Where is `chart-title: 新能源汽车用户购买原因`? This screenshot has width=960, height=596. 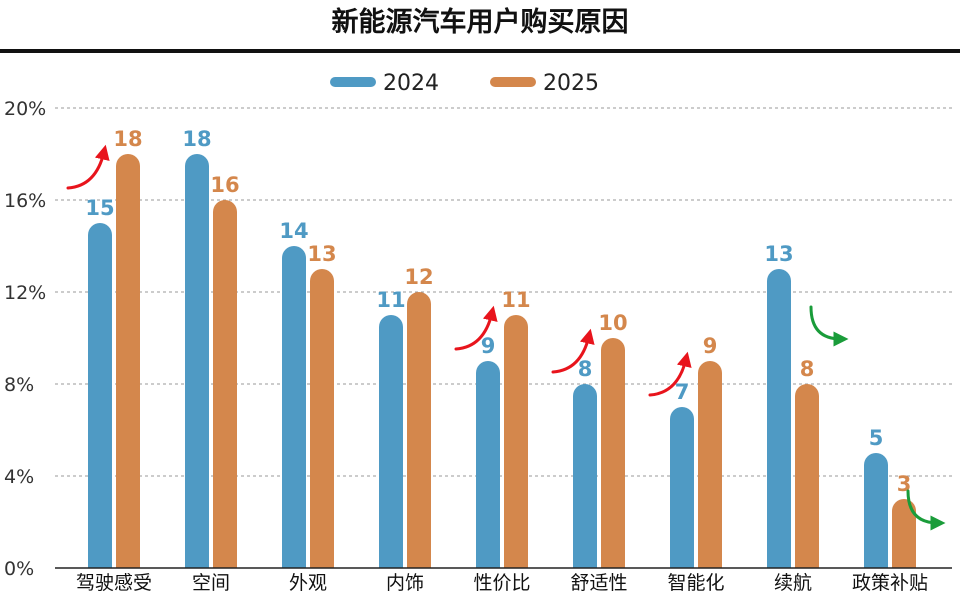
chart-title: 新能源汽车用户购买原因 is located at coordinates (480, 22).